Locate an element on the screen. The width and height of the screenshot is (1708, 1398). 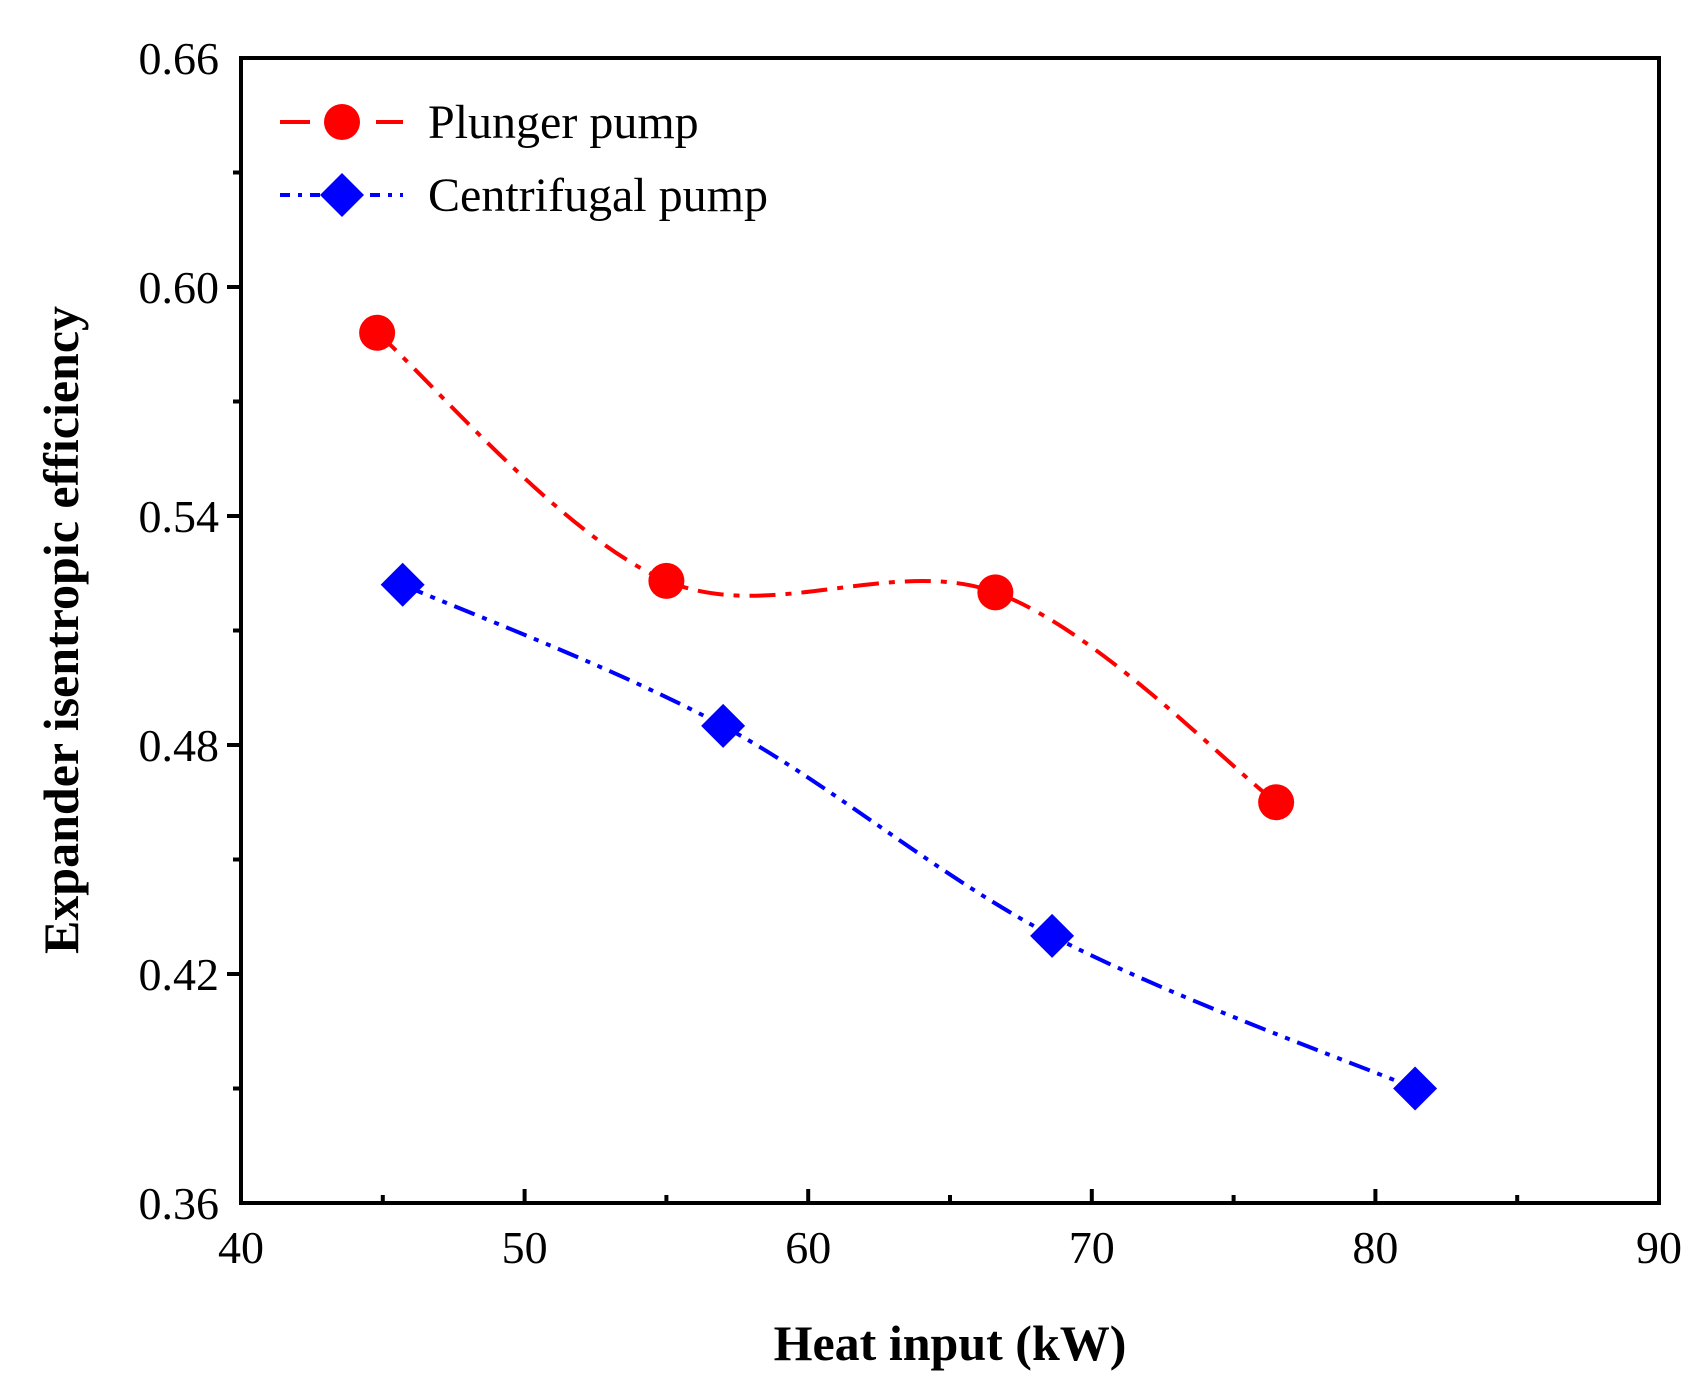
x-tick-label: 50 is located at coordinates (525, 1247).